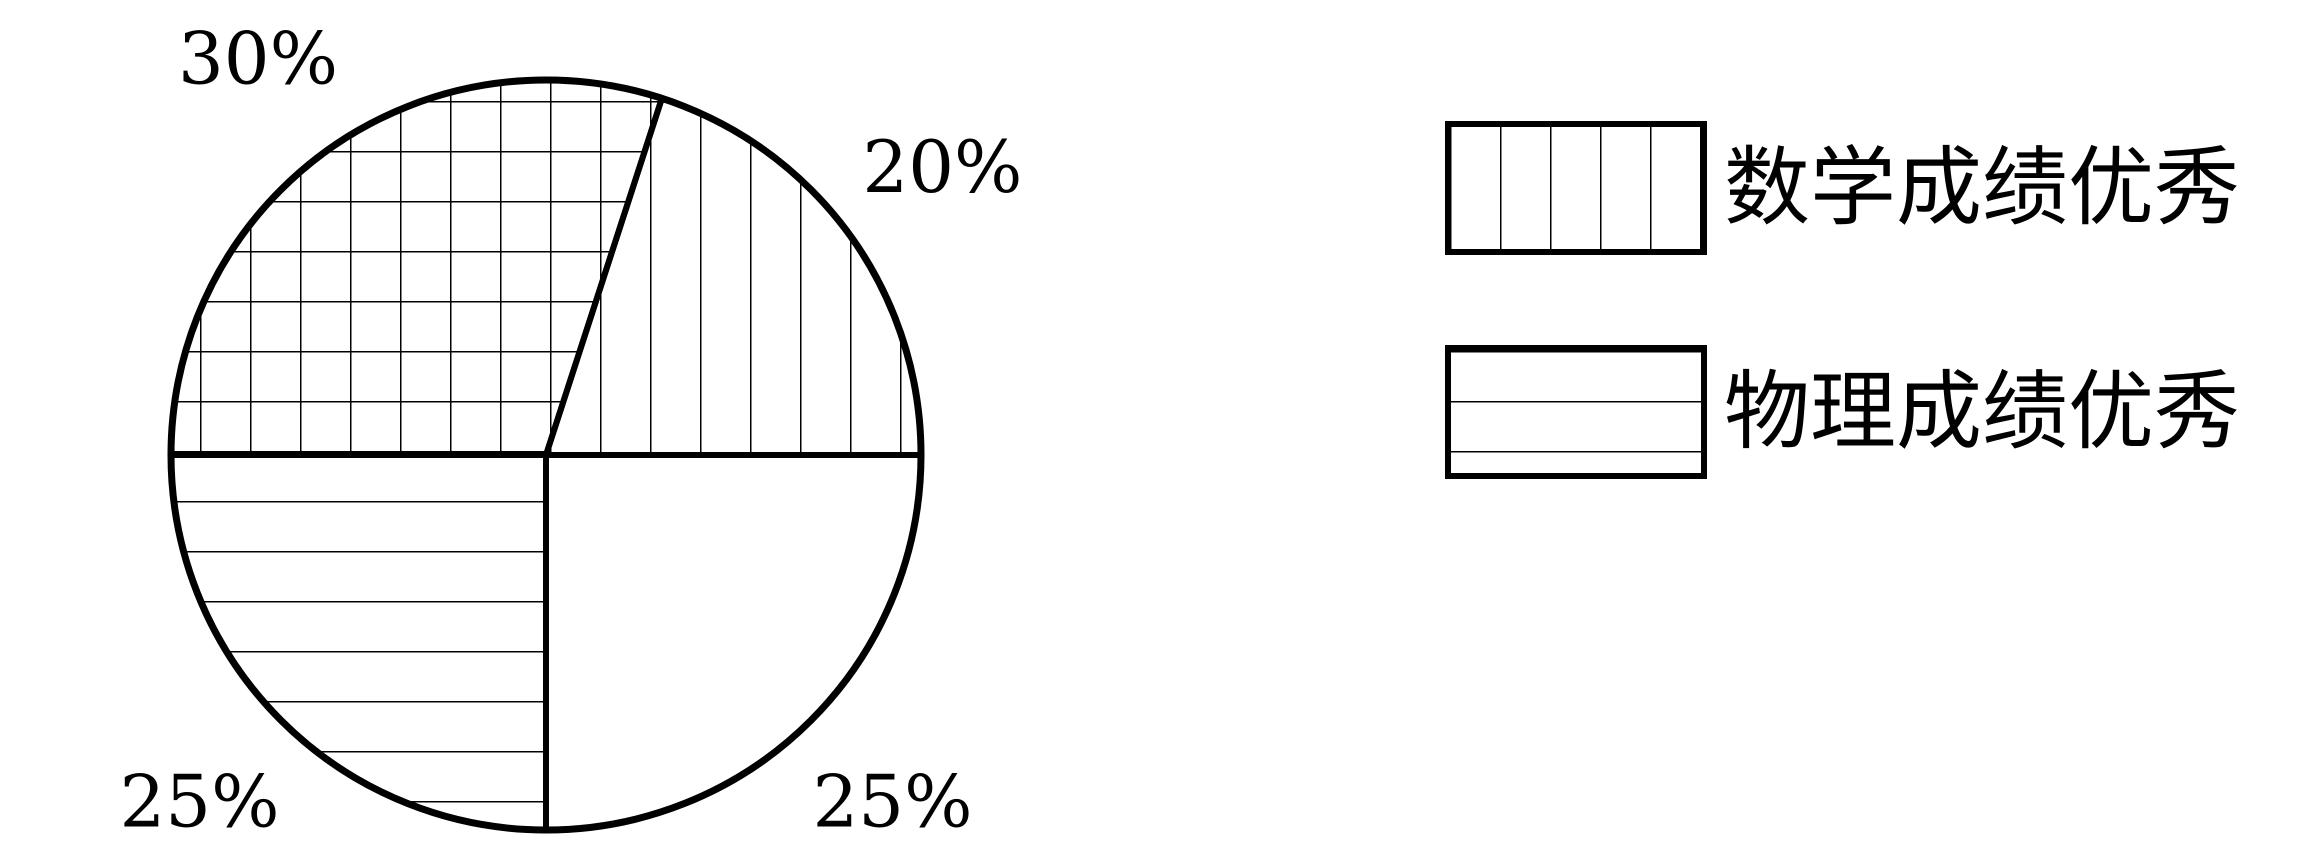 This screenshot has height=858, width=2303. Describe the element at coordinates (1982, 412) in the screenshot. I see `legend-label-1: 物理成绩优秀` at that location.